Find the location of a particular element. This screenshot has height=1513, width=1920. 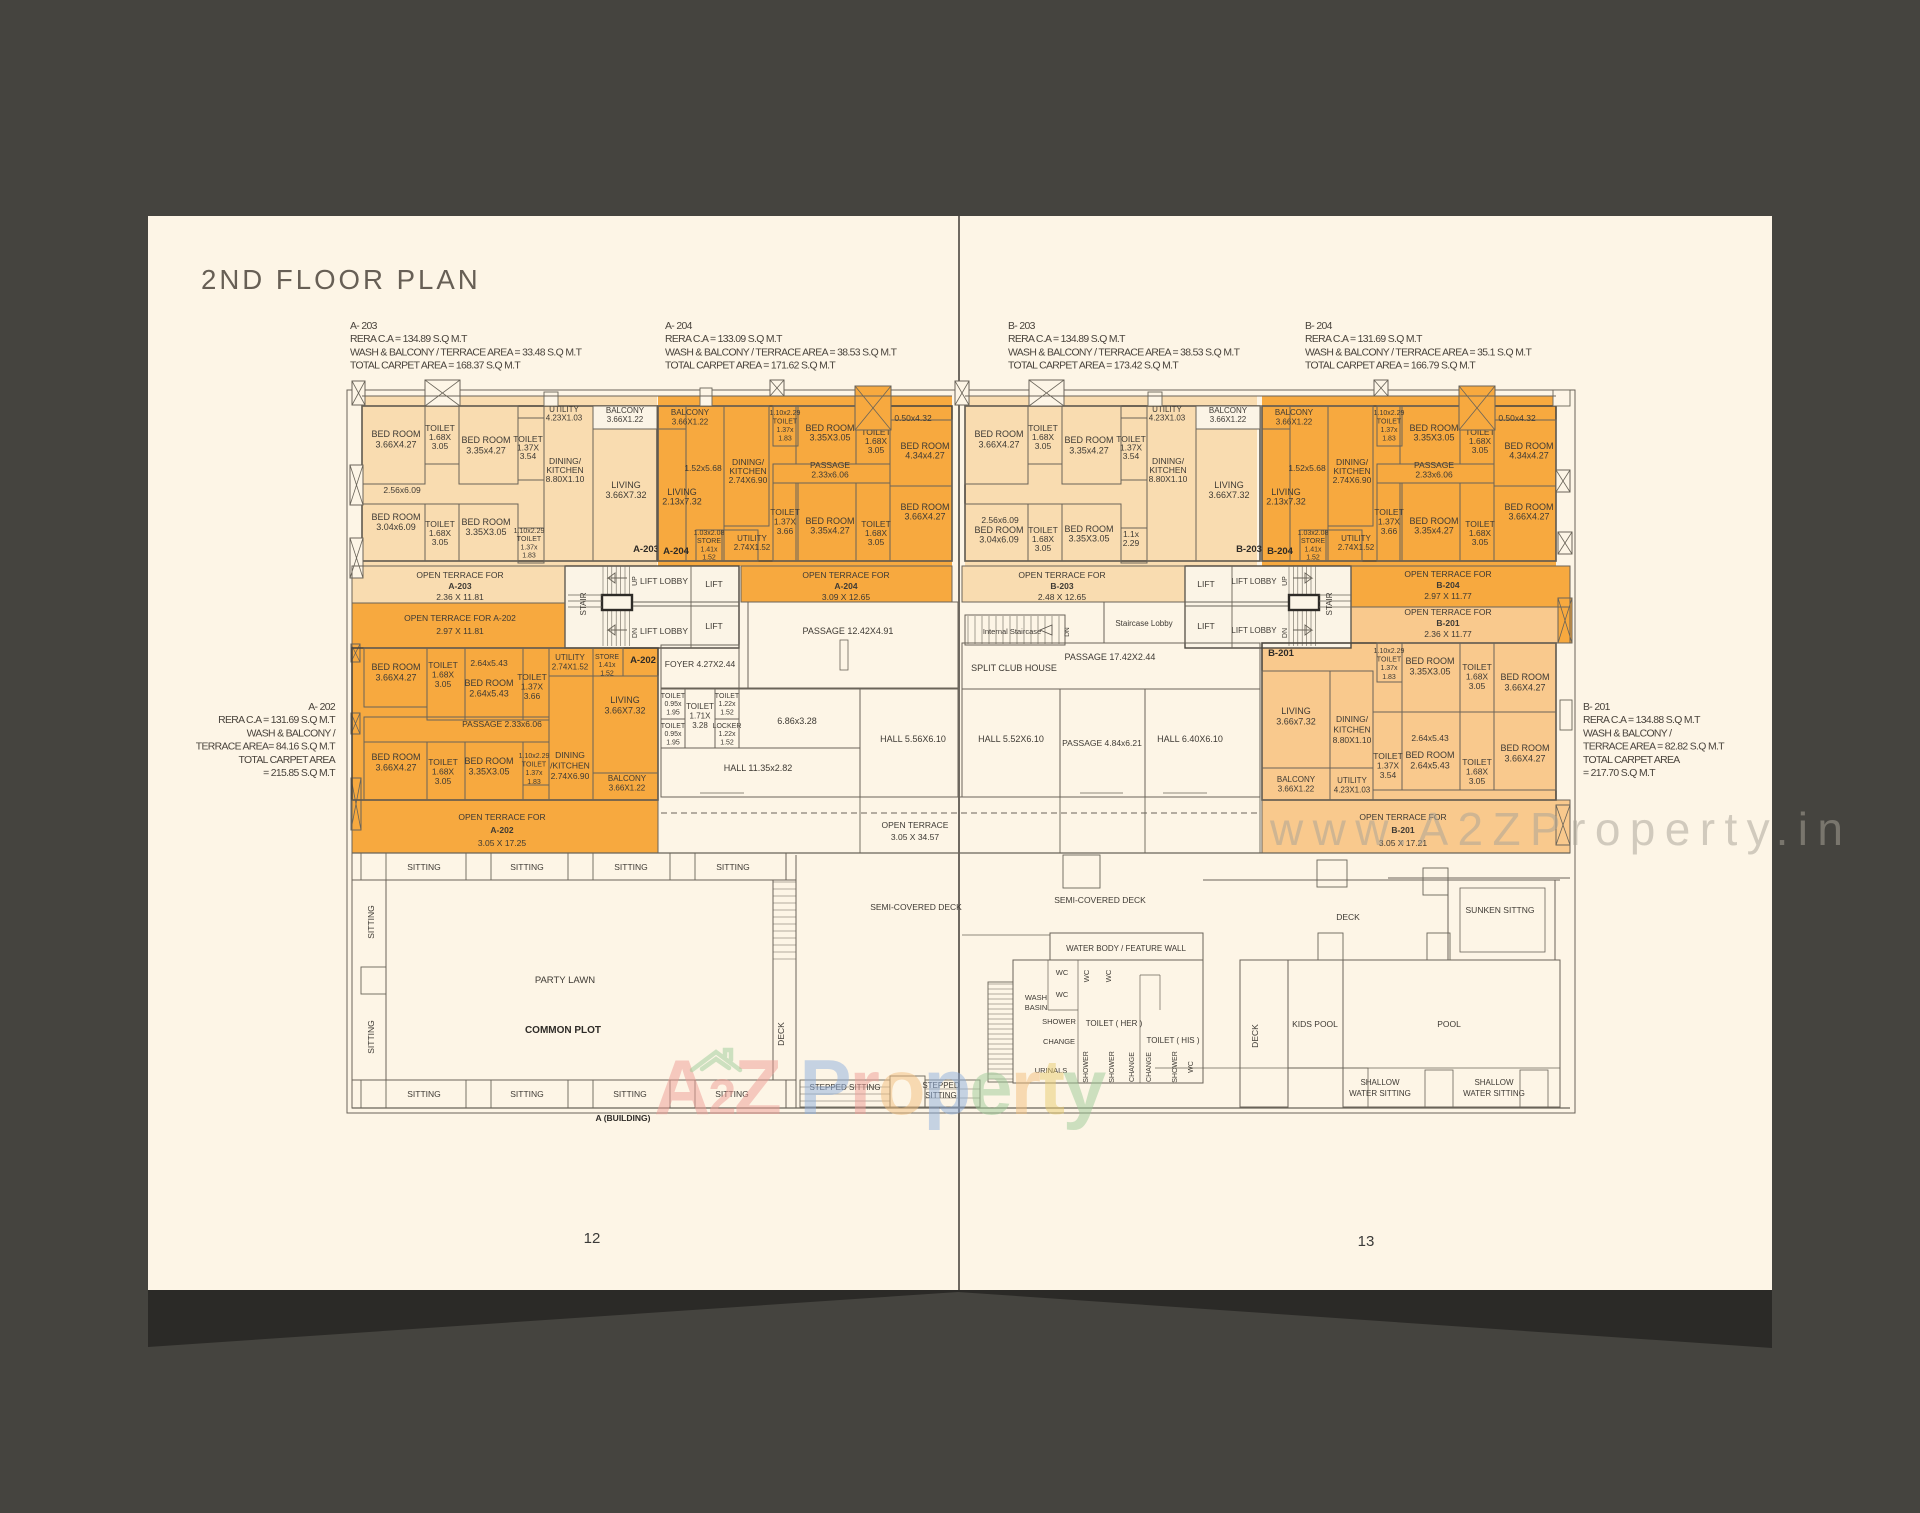

svg-text: 3.66X1.22 is located at coordinates (625, 419).